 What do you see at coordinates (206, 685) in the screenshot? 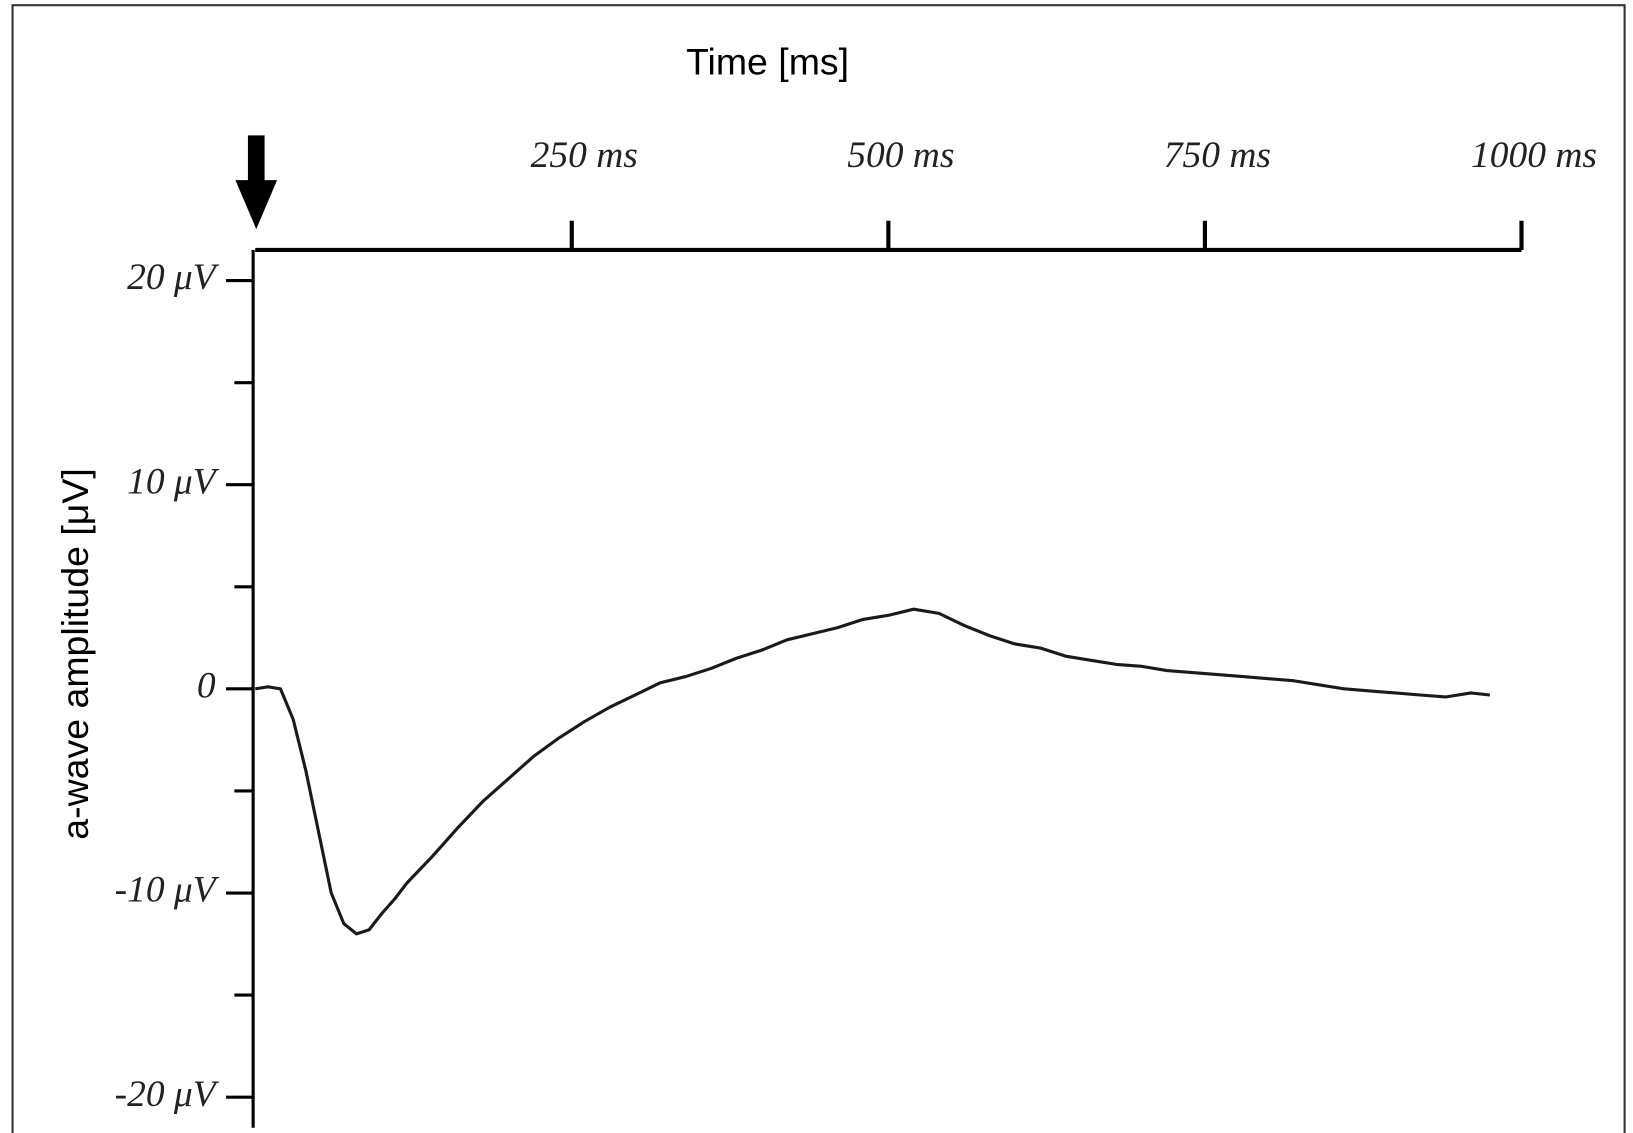
I see `y-tick-label: 0` at bounding box center [206, 685].